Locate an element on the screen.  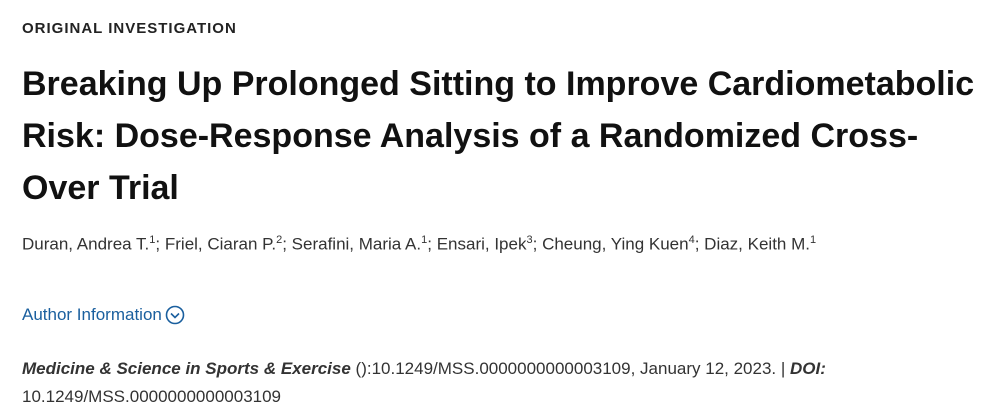
author-name: Friel, Ciaran P. is located at coordinates (220, 244).